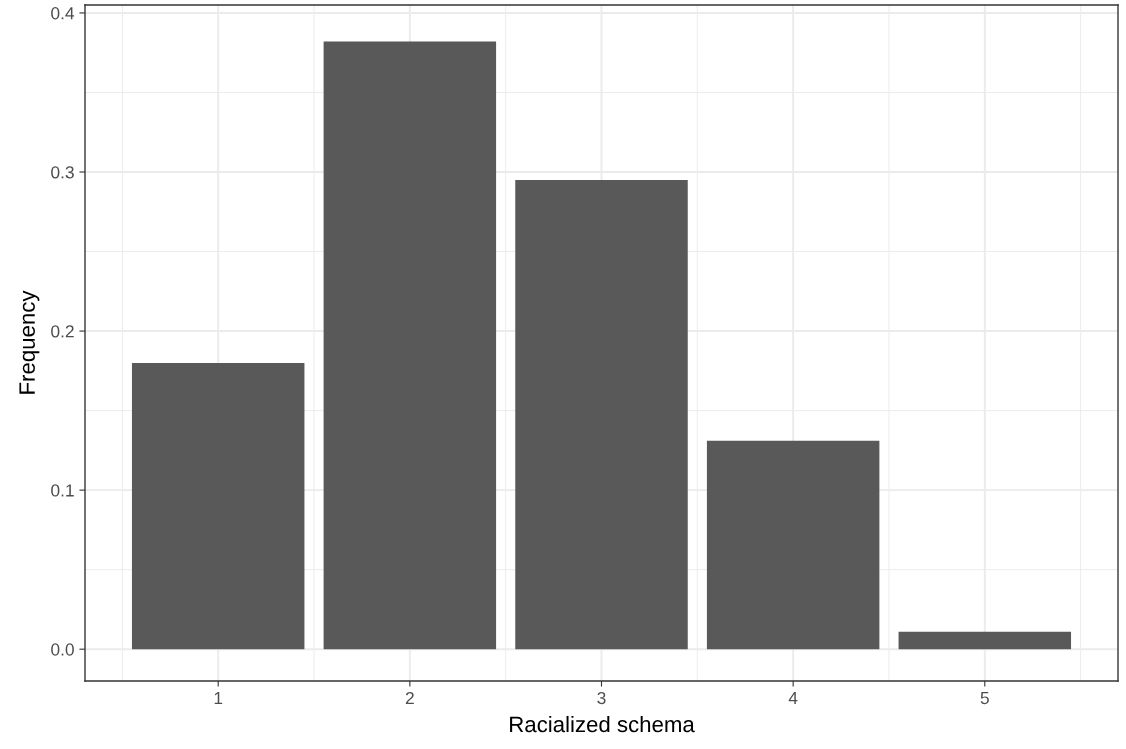  What do you see at coordinates (62, 490) in the screenshot?
I see `y-tick-label: 0.1` at bounding box center [62, 490].